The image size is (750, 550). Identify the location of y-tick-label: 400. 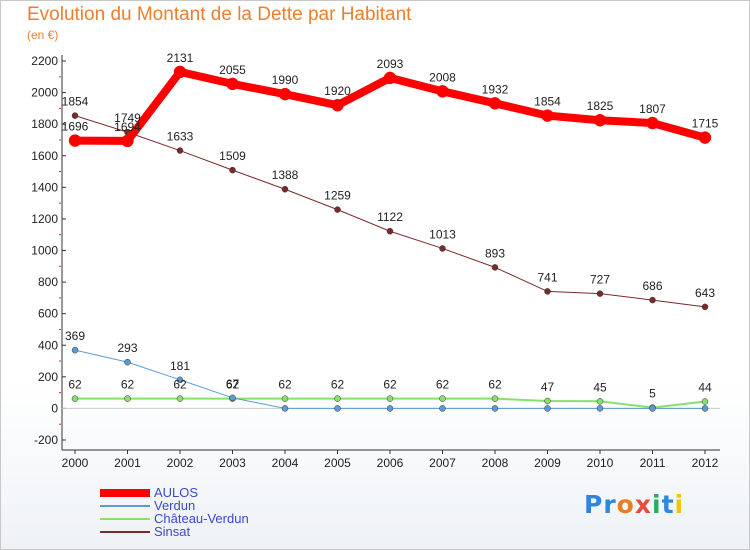
(48, 345).